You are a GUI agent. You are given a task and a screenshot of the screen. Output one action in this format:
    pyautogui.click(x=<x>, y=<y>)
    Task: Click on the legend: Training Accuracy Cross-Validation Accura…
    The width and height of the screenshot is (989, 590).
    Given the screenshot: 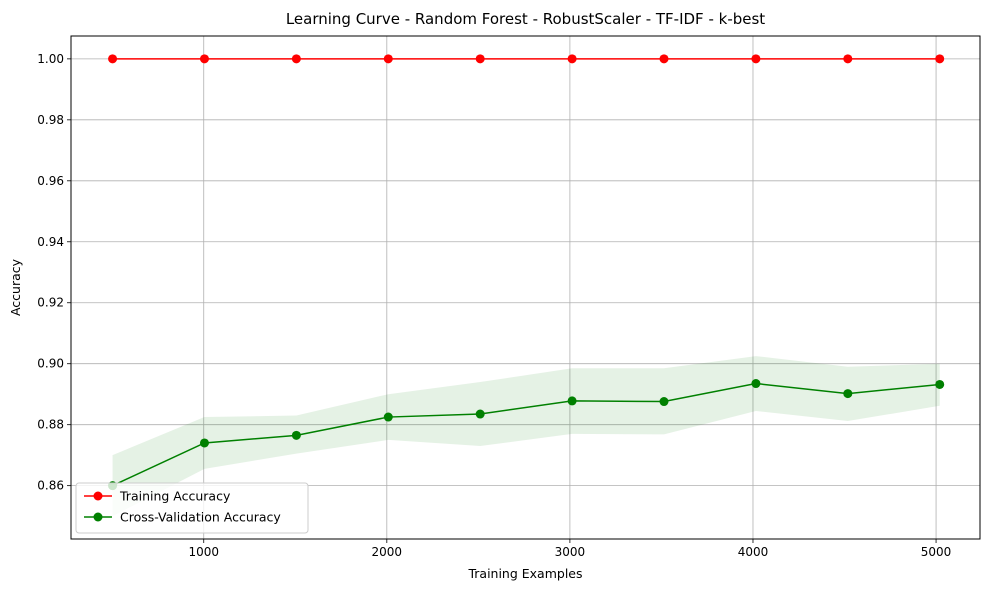 What is the action you would take?
    pyautogui.click(x=192, y=508)
    